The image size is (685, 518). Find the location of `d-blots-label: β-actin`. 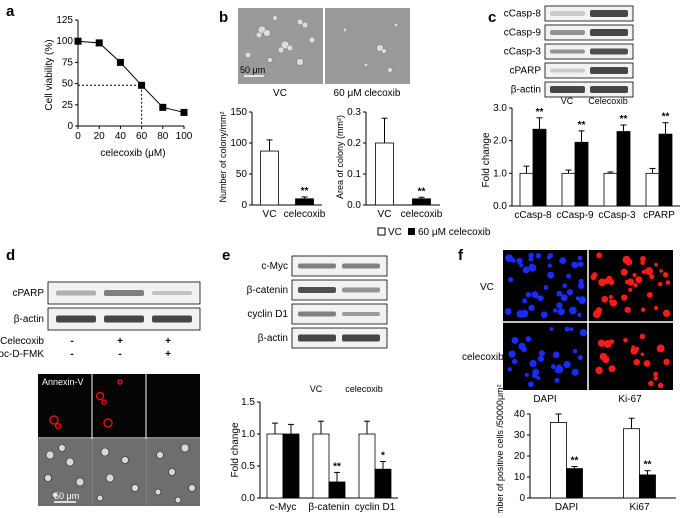

d-blots-label: β-actin is located at coordinates (29, 319).